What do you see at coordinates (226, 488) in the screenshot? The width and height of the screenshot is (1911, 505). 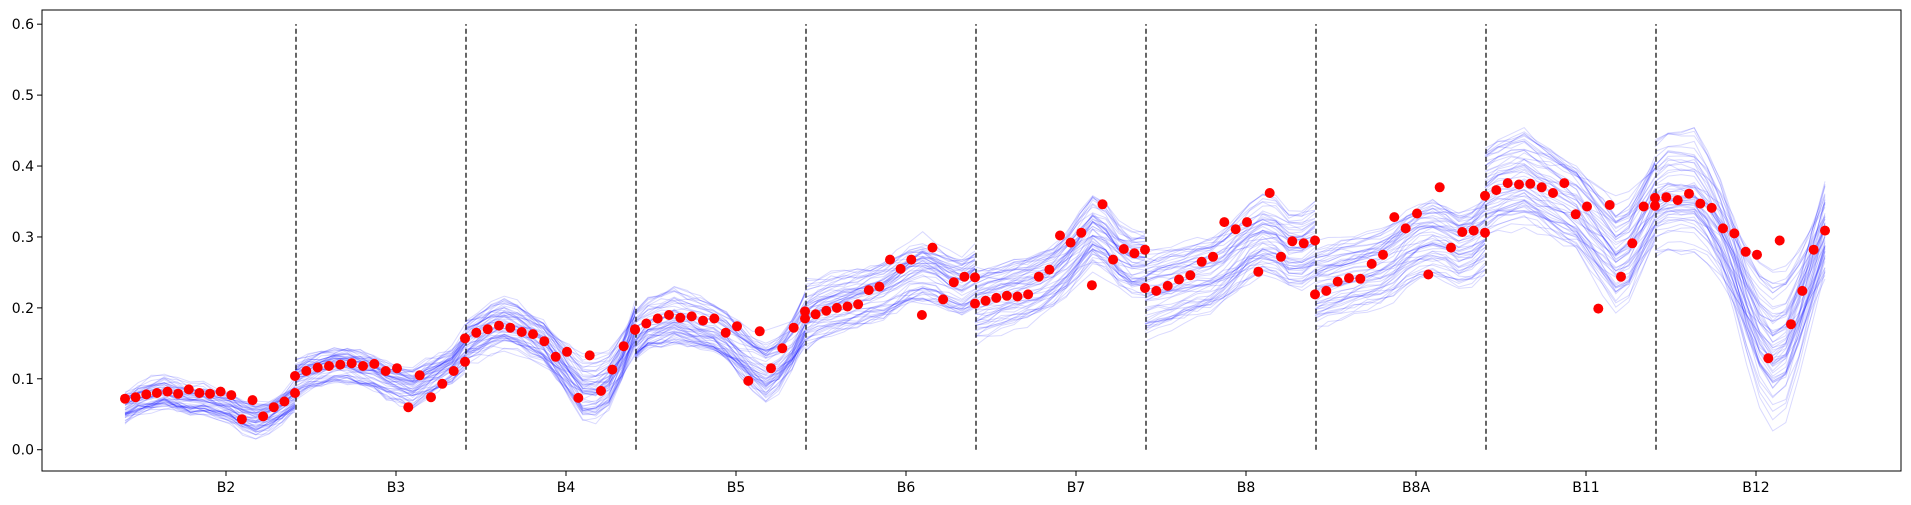 I see `x-tick-label: B2` at bounding box center [226, 488].